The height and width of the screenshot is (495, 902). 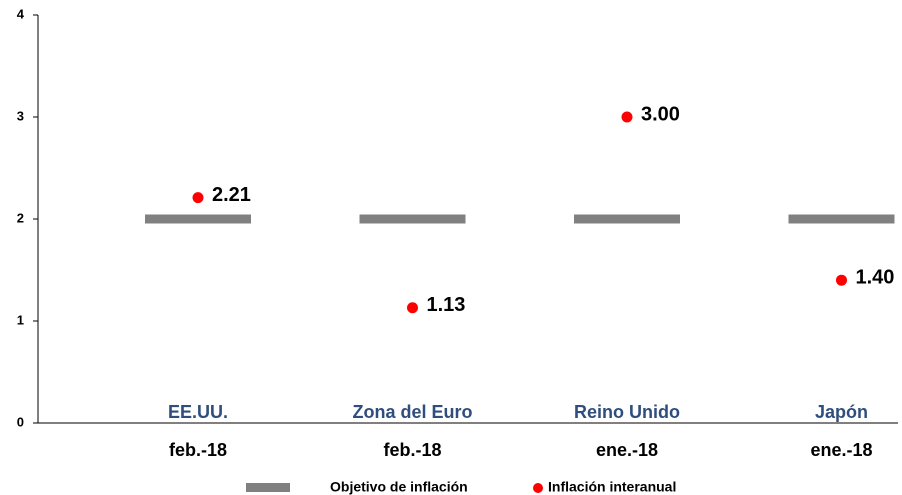 I want to click on category-label: Japón, so click(x=841, y=412).